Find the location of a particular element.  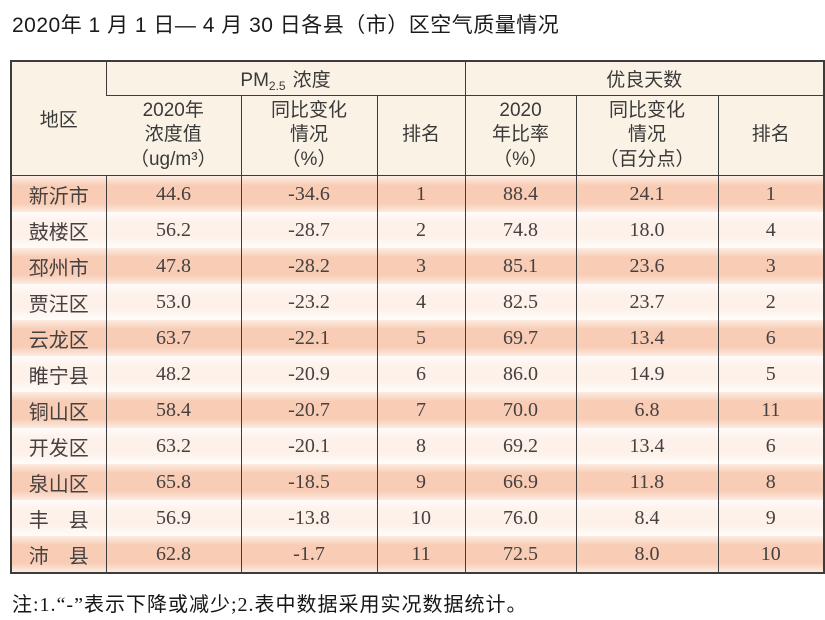

table-row: 邳州市 47.8 -28.2 3 85.1 23.6 3 is located at coordinates (418, 266).